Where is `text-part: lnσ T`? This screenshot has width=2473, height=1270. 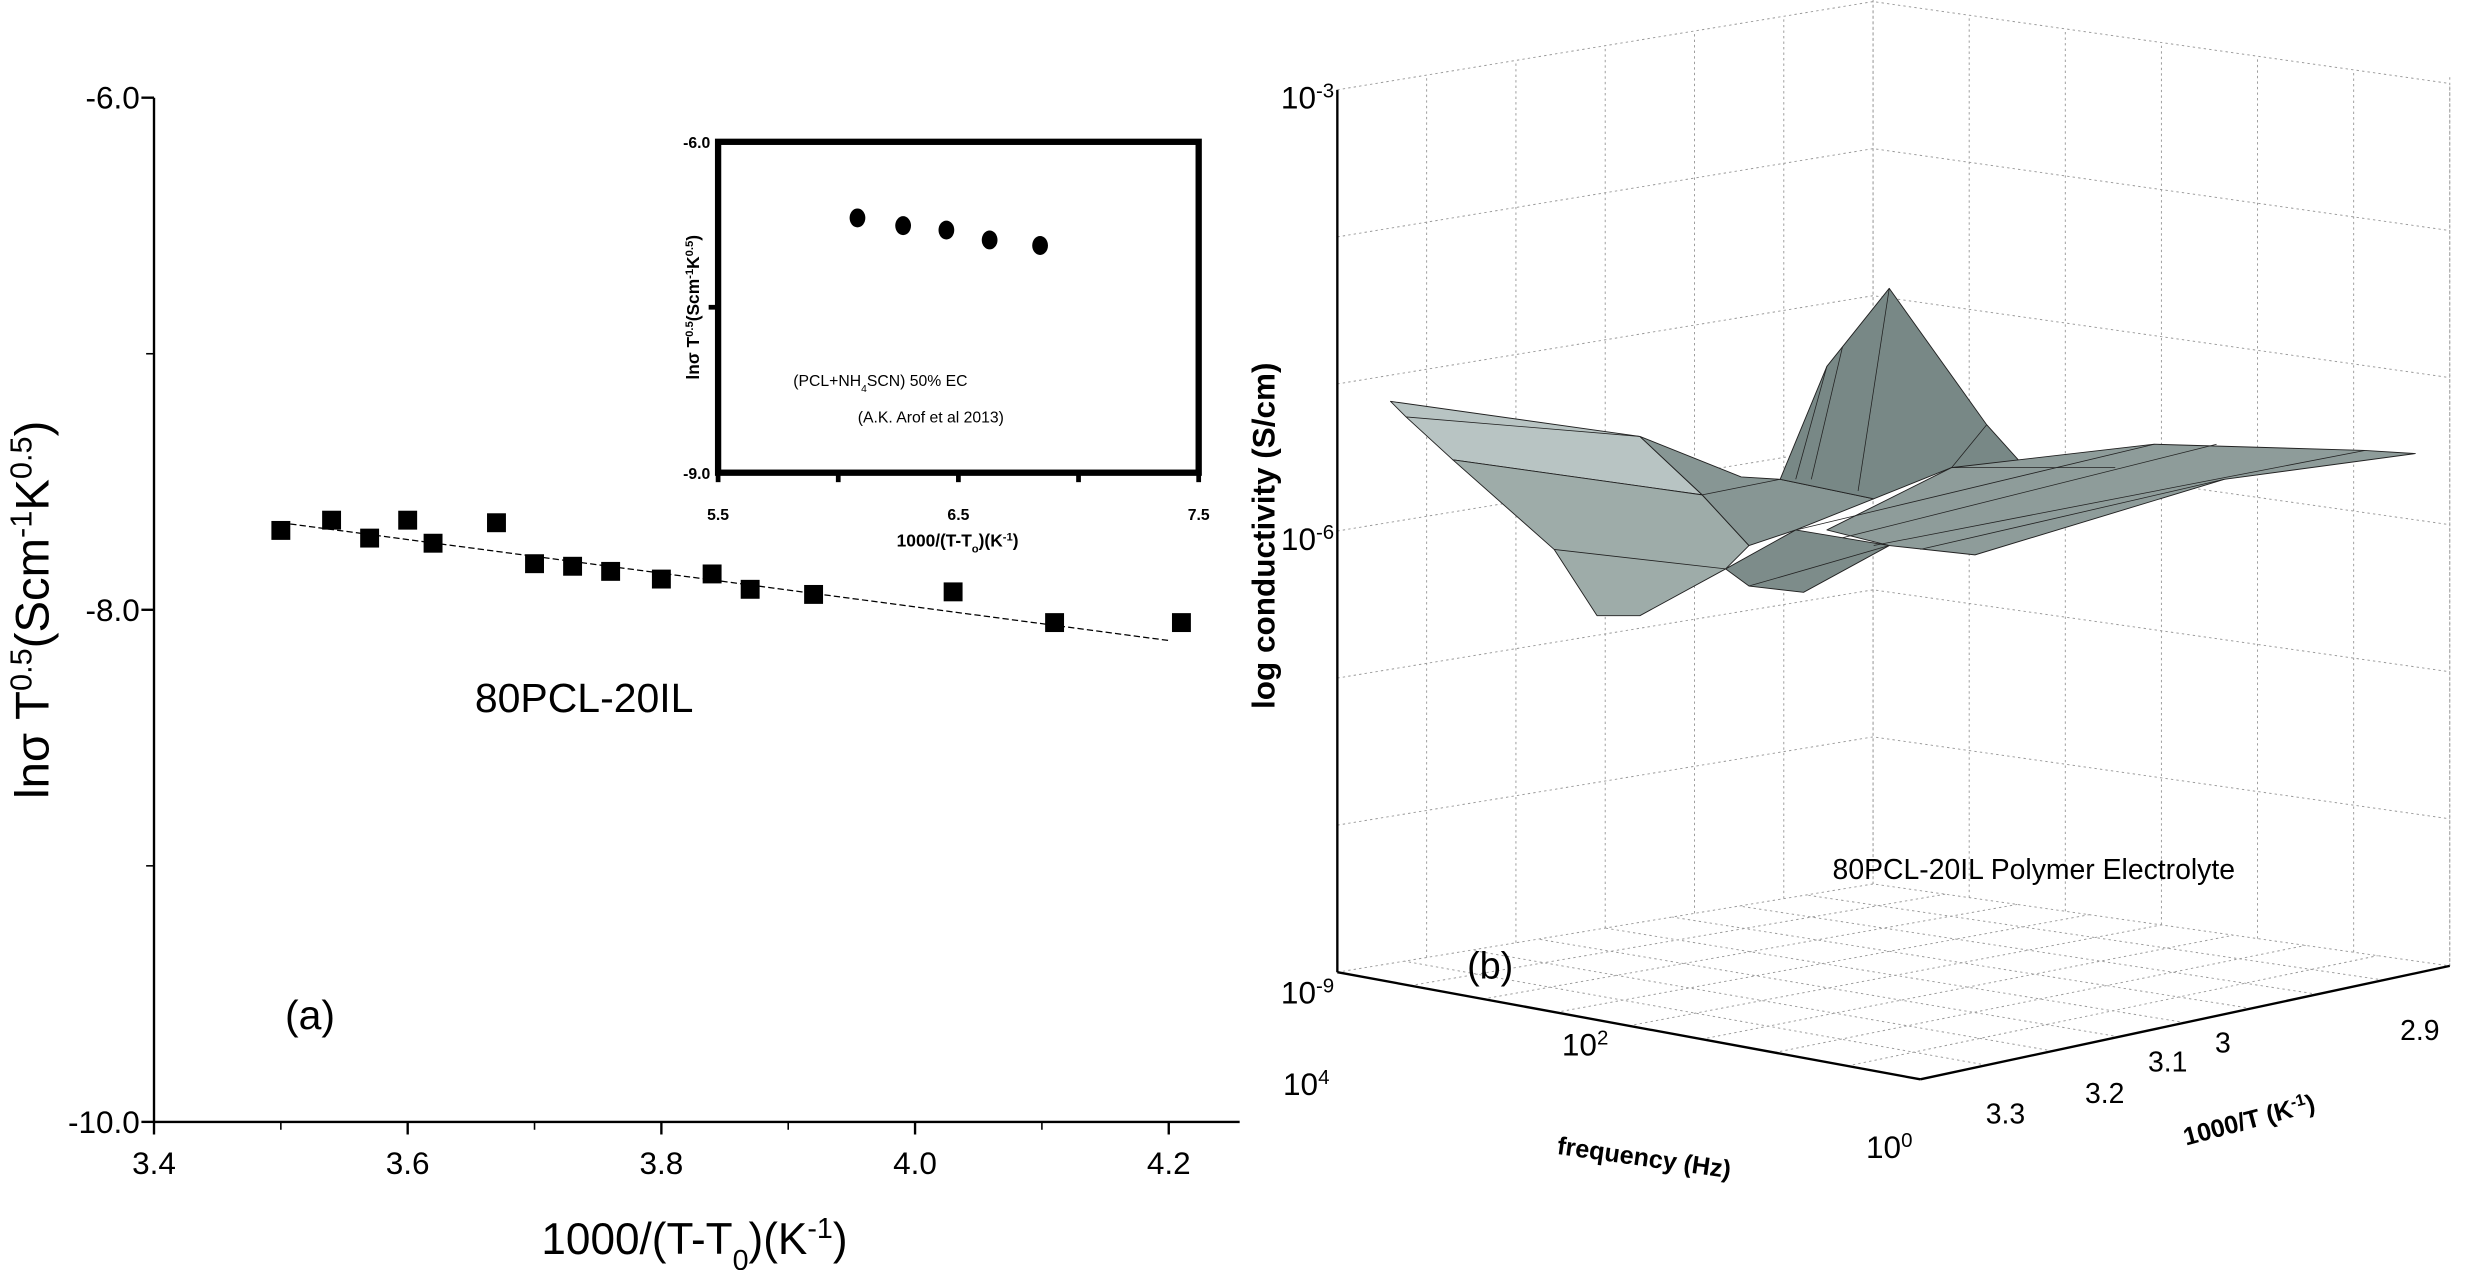
text-part: lnσ T is located at coordinates (32, 745).